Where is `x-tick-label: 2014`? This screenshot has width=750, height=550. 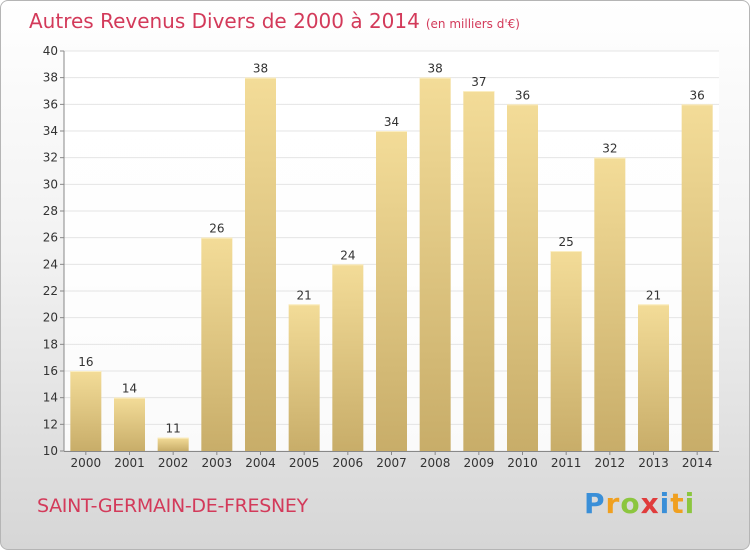 x-tick-label: 2014 is located at coordinates (697, 463).